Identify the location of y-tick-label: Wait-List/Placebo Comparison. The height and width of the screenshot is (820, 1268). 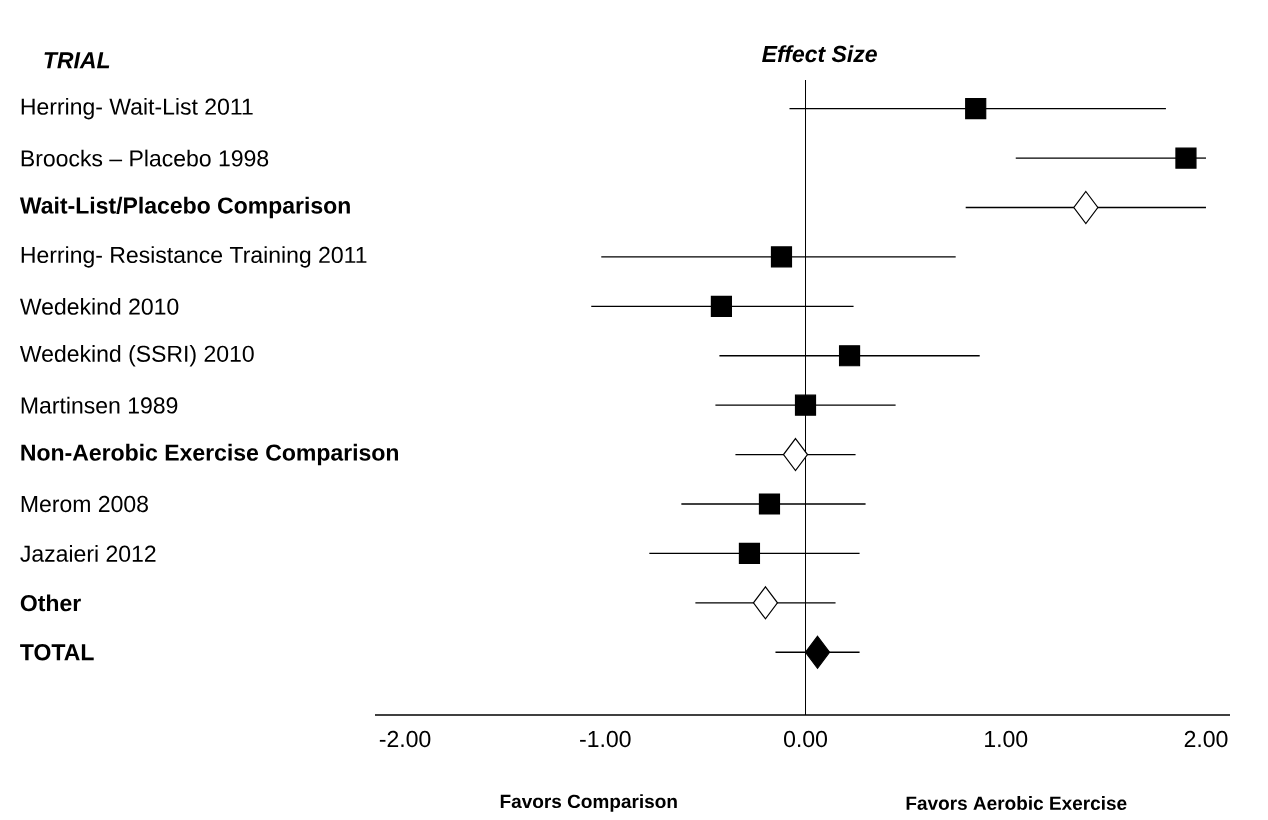
(184, 207).